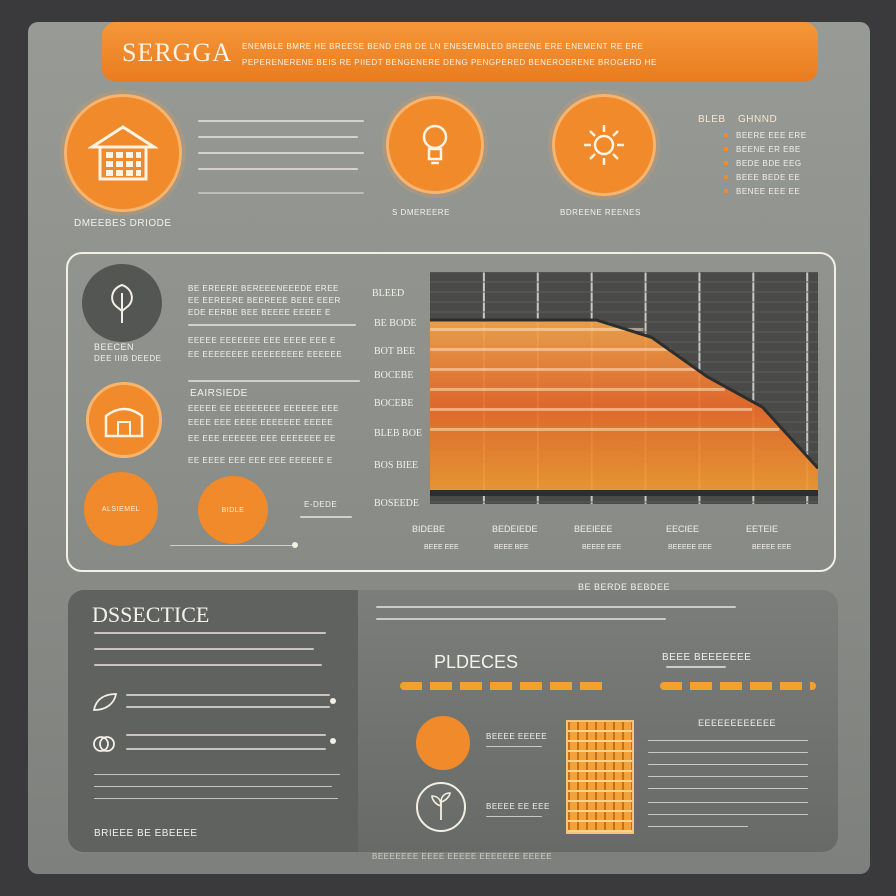 The image size is (896, 896). What do you see at coordinates (517, 736) in the screenshot?
I see `circle-caption-1: BEEEE EEEEE` at bounding box center [517, 736].